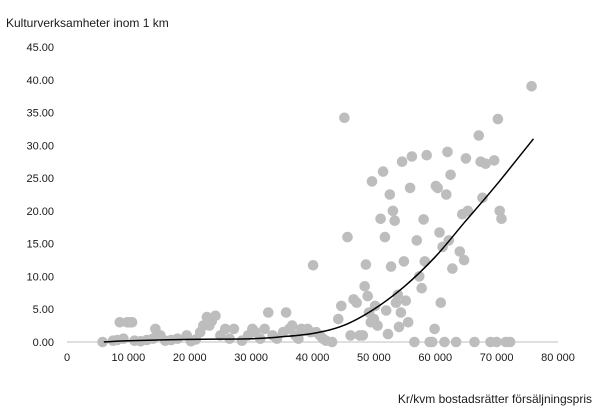 This screenshot has height=406, width=596. What do you see at coordinates (129, 358) in the screenshot?
I see `x-tick-label: 10 000` at bounding box center [129, 358].